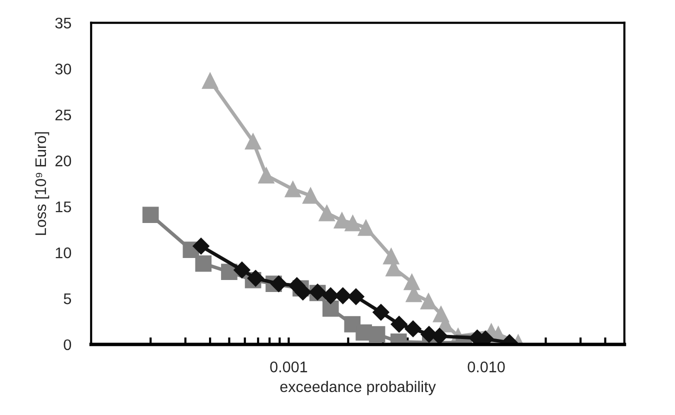 This screenshot has width=675, height=415. Describe the element at coordinates (358, 388) in the screenshot. I see `x-axis-title: exceedance probability` at that location.